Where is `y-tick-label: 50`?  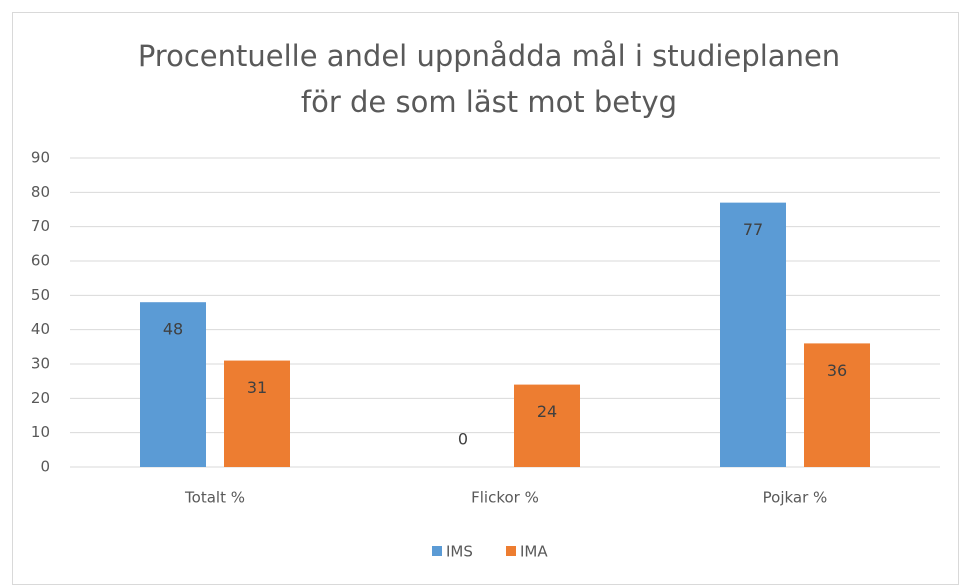 y-tick-label: 50 is located at coordinates (40, 295).